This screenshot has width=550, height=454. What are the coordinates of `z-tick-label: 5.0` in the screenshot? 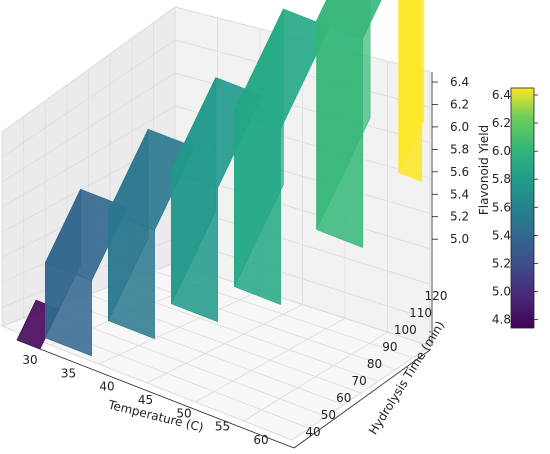 It's located at (459, 239).